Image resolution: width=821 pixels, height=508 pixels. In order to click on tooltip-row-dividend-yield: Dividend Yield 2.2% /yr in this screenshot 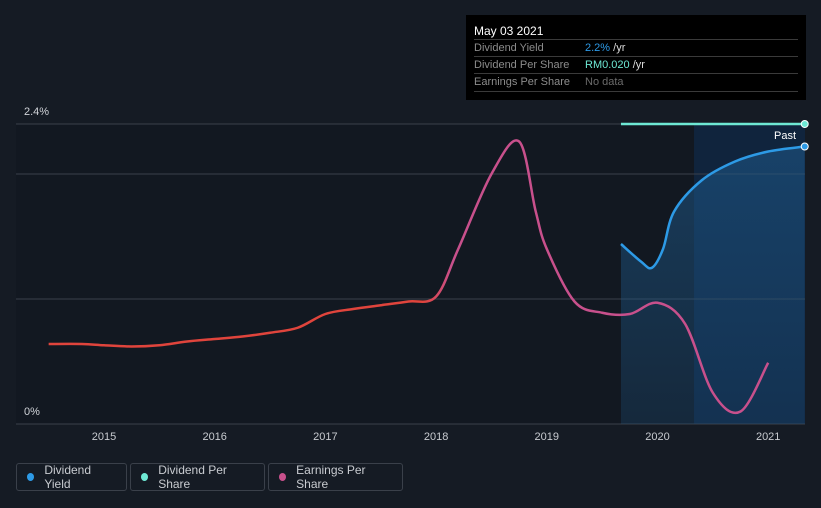, I will do `click(636, 47)`.